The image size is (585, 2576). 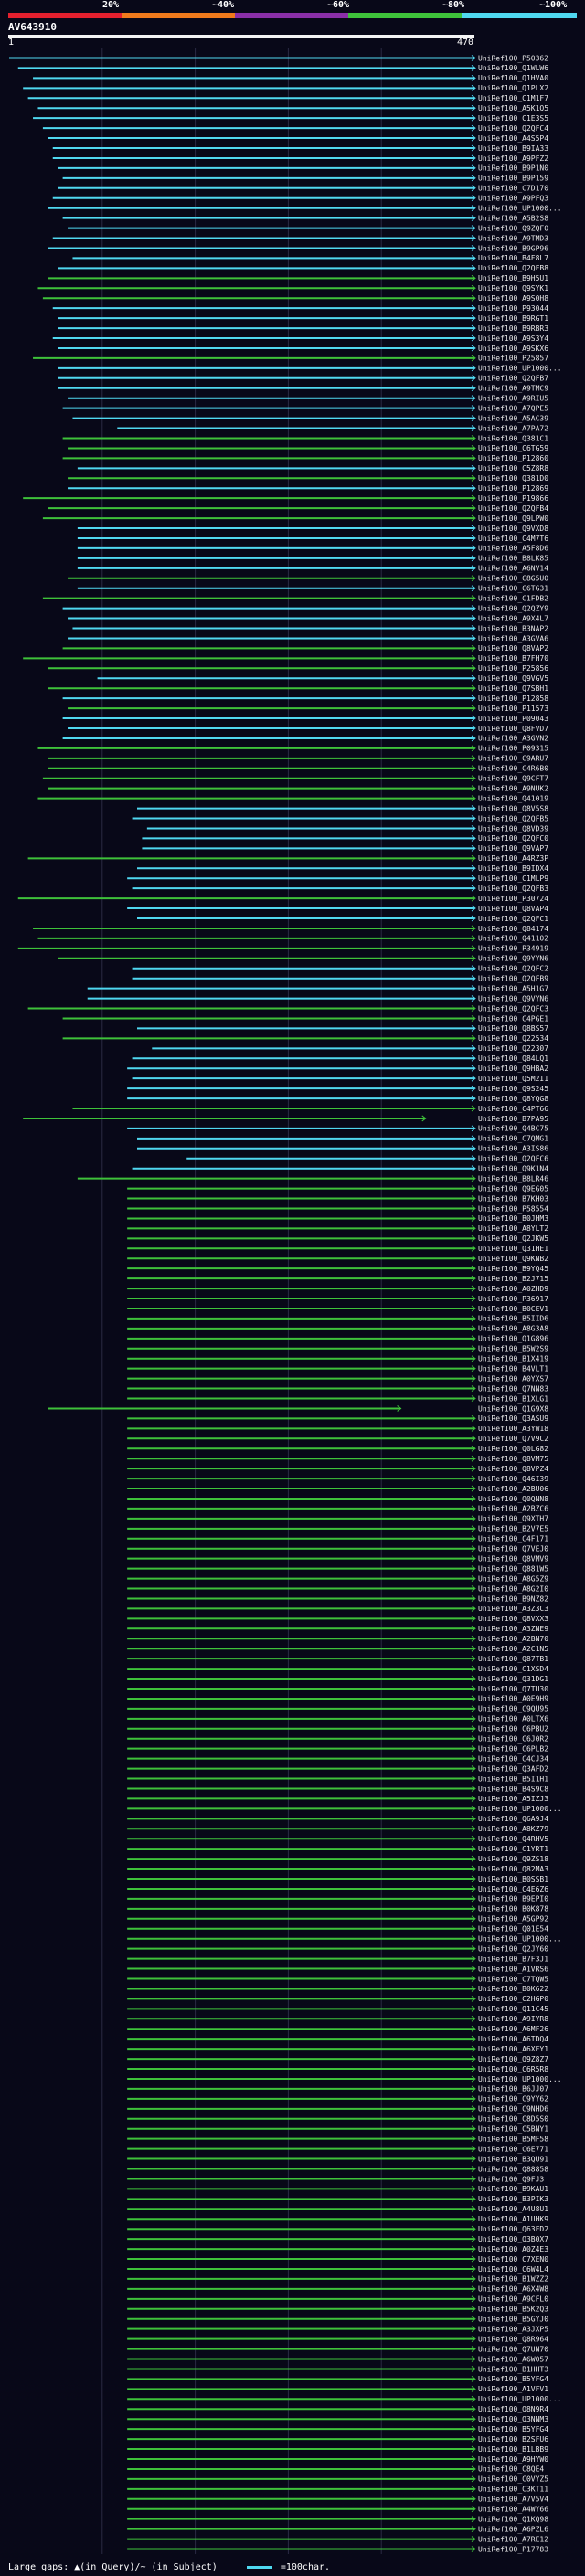 What do you see at coordinates (338, 2239) in the screenshot?
I see `hit-row: UniRef100_Q3B0X7` at bounding box center [338, 2239].